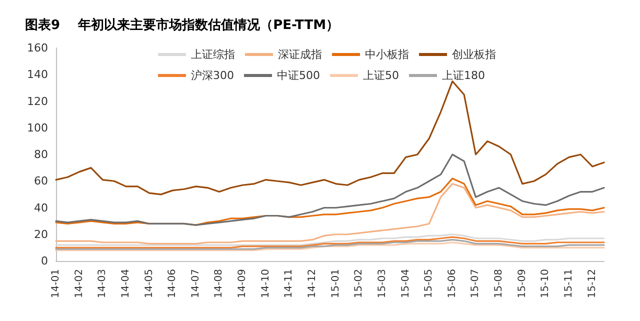 This screenshot has height=321, width=640. Describe the element at coordinates (312, 283) in the screenshot. I see `x-tick-label: 14-12` at that location.